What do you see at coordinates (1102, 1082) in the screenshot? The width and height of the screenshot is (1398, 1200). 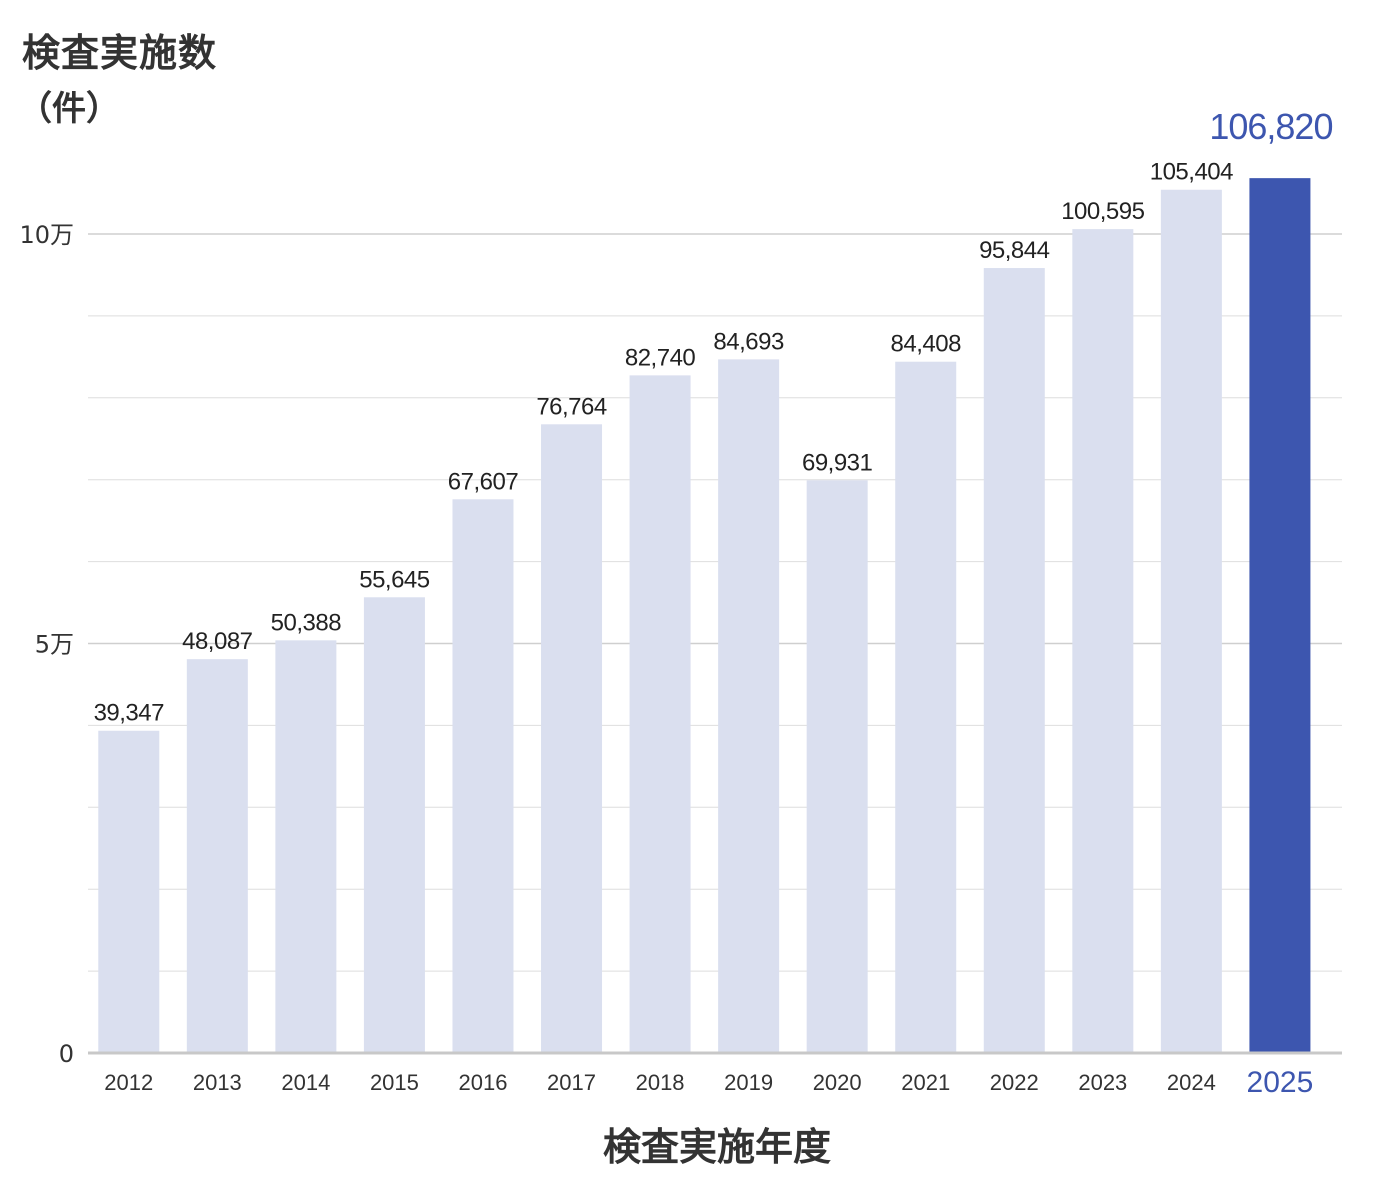 I see `x-tick-label: 2023` at bounding box center [1102, 1082].